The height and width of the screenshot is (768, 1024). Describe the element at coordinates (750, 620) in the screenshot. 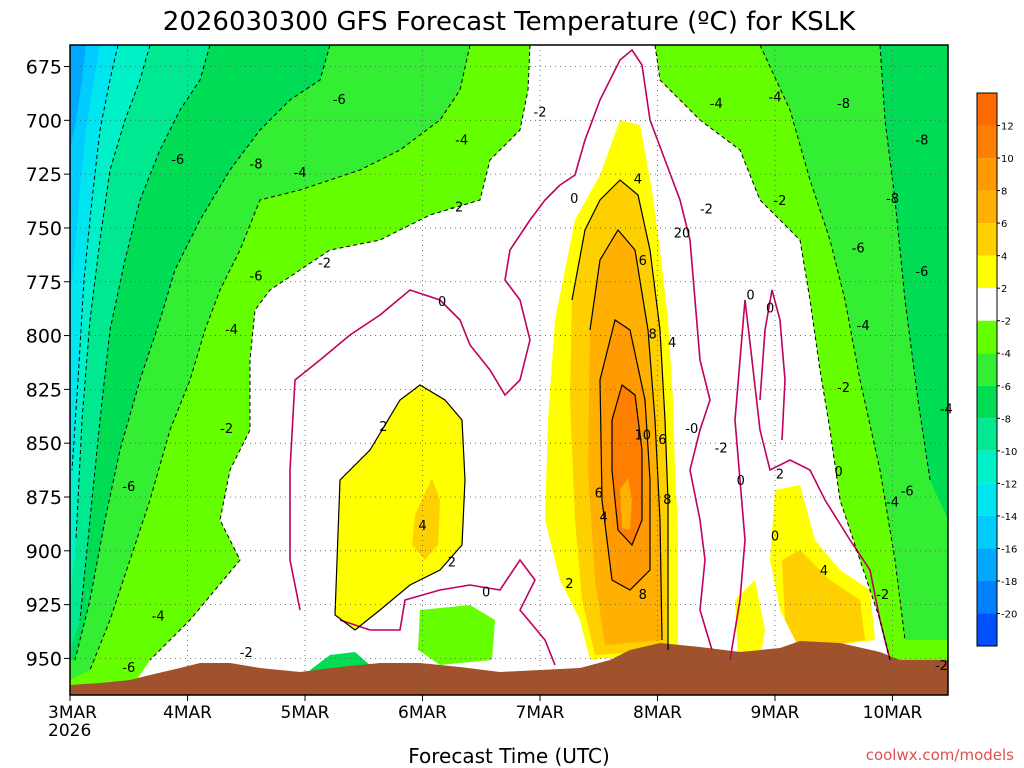

I see `fill-yellow-small` at that location.